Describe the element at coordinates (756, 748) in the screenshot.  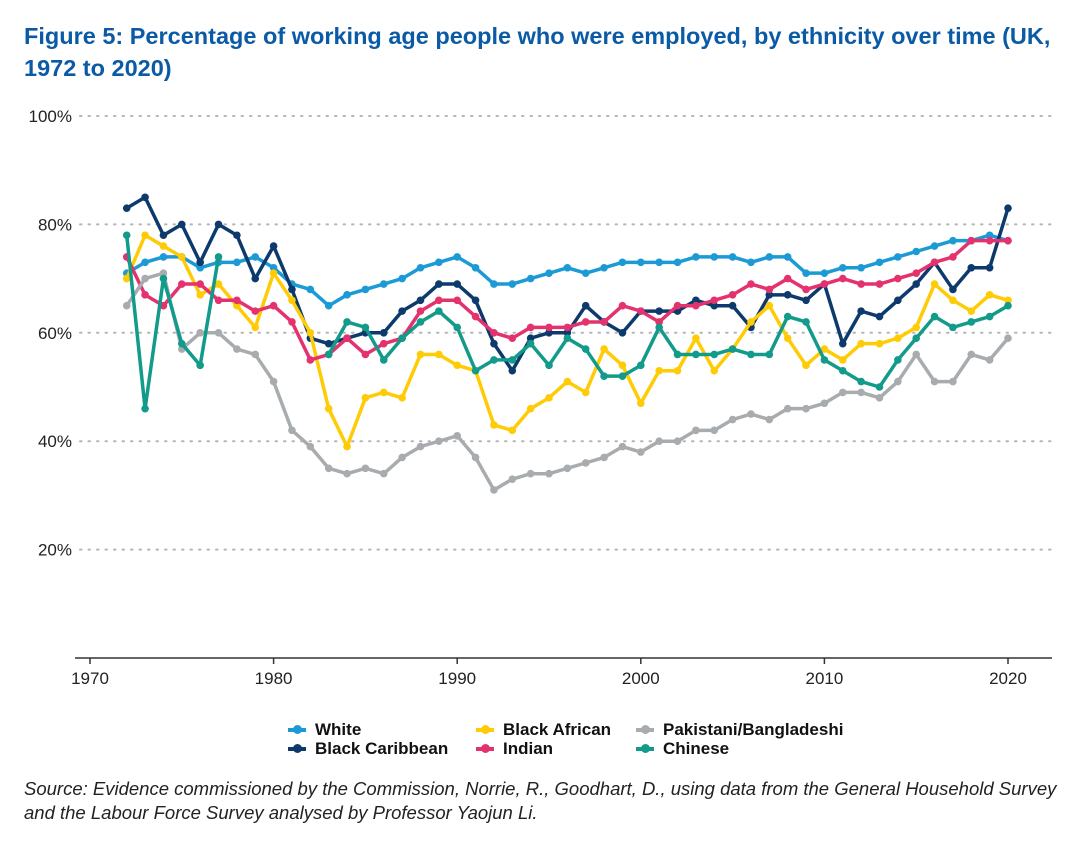
I see `legend-item: Chinese` at that location.